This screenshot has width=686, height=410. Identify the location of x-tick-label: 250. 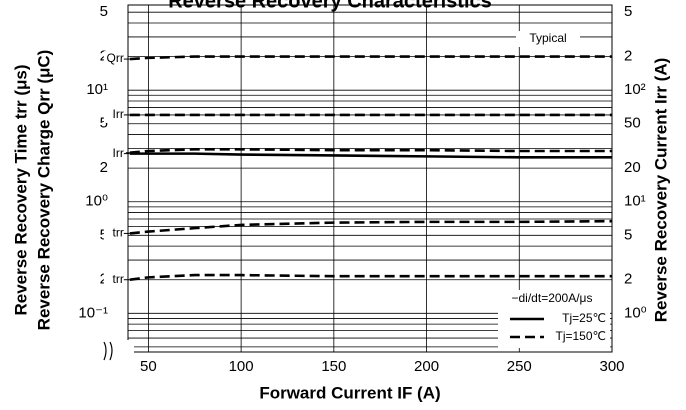
(519, 366).